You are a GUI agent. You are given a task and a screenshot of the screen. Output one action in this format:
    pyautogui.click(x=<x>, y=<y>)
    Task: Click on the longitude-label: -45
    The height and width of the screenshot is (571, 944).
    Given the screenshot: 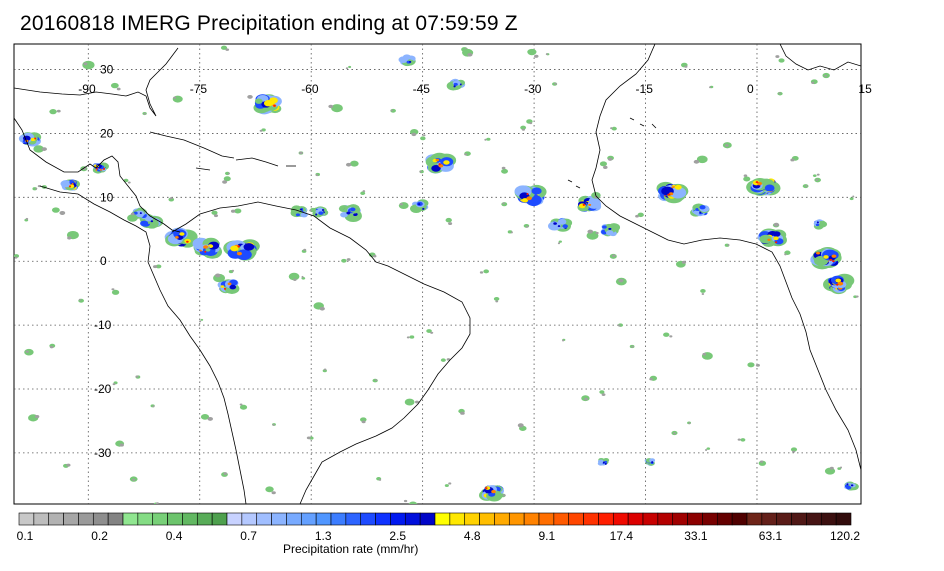 What is the action you would take?
    pyautogui.click(x=422, y=89)
    